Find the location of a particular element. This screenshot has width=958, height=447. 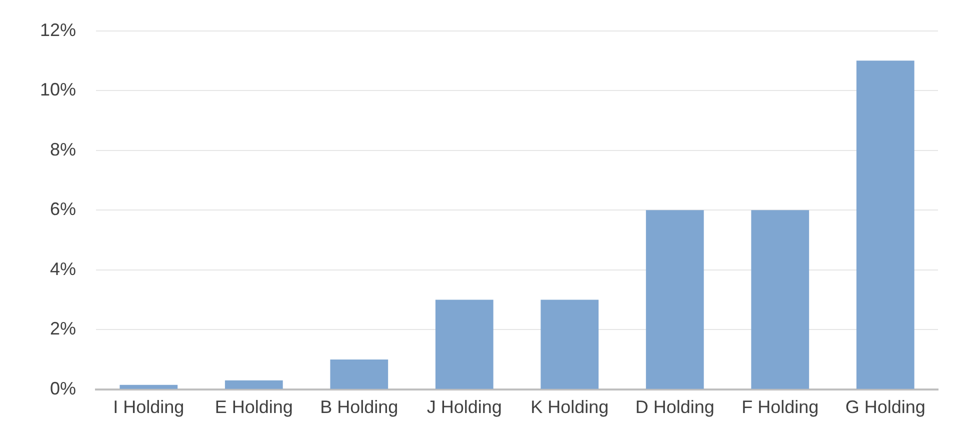

x-tick-label: B Holding is located at coordinates (359, 407).